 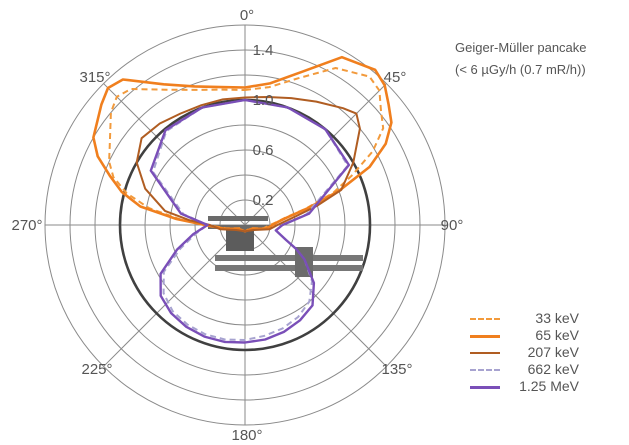 I want to click on angle-tick-label: 180°, so click(x=246, y=435).